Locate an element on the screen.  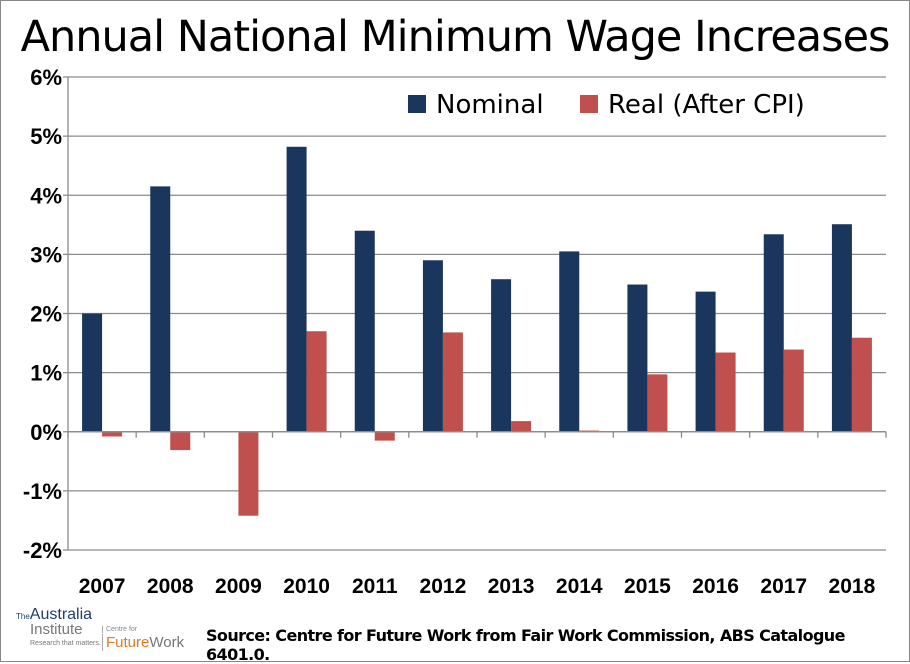
bar-real-2007 is located at coordinates (112, 434).